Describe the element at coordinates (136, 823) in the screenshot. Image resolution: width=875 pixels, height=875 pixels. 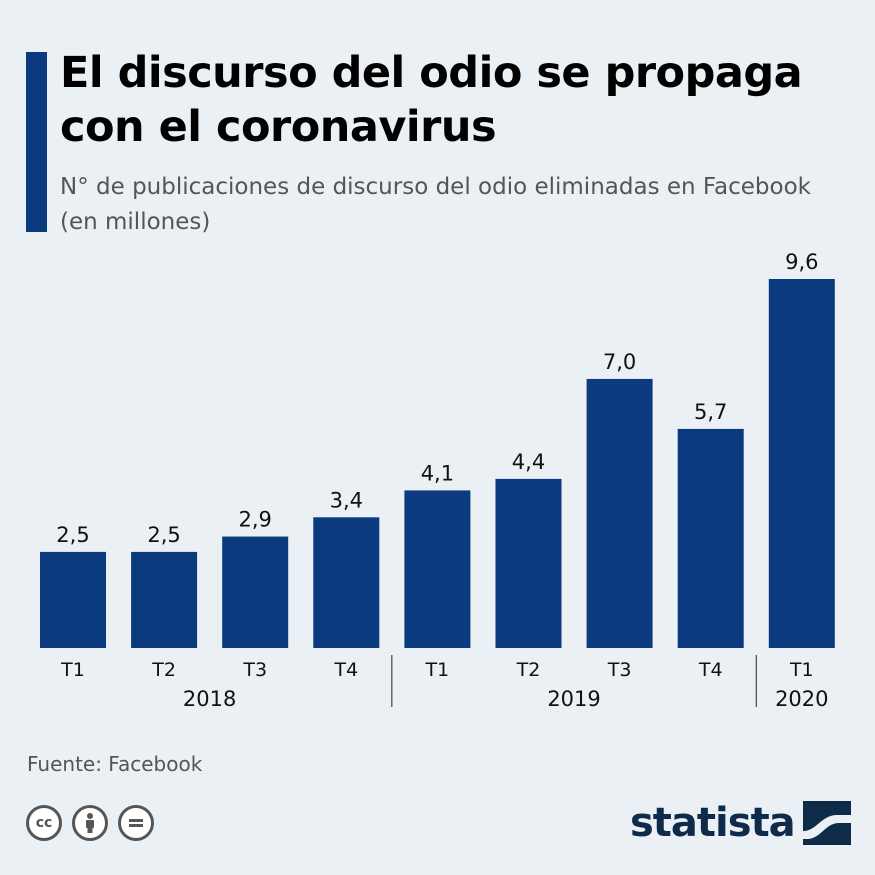
I see `nd-icon` at that location.